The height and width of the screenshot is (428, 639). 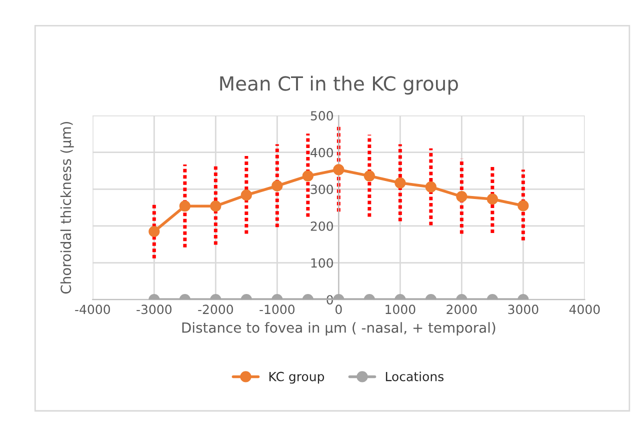 I want to click on x-tick-label: 1000, so click(x=401, y=309).